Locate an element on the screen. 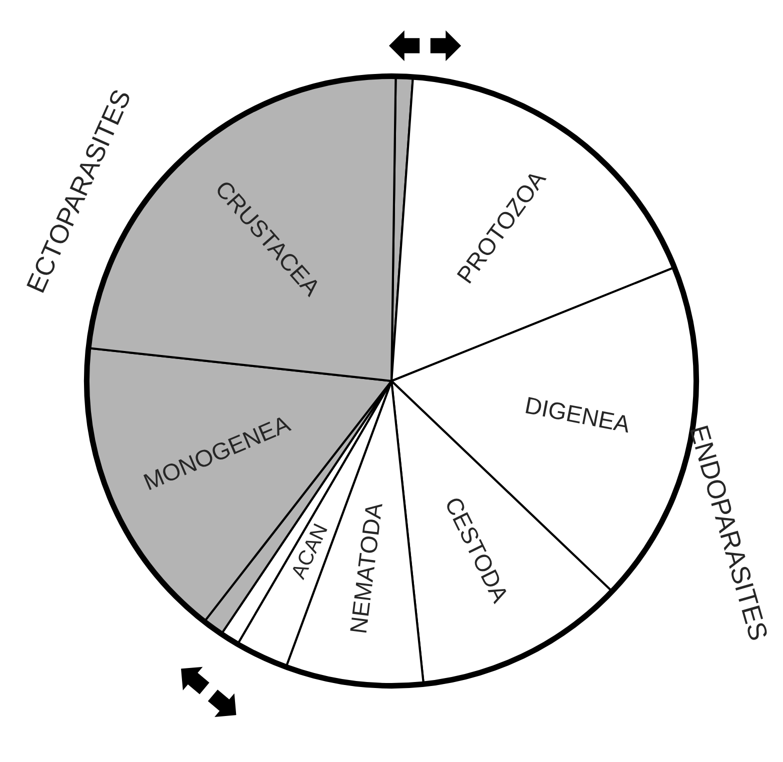 This screenshot has height=762, width=783. slice-label: ACAN is located at coordinates (309, 551).